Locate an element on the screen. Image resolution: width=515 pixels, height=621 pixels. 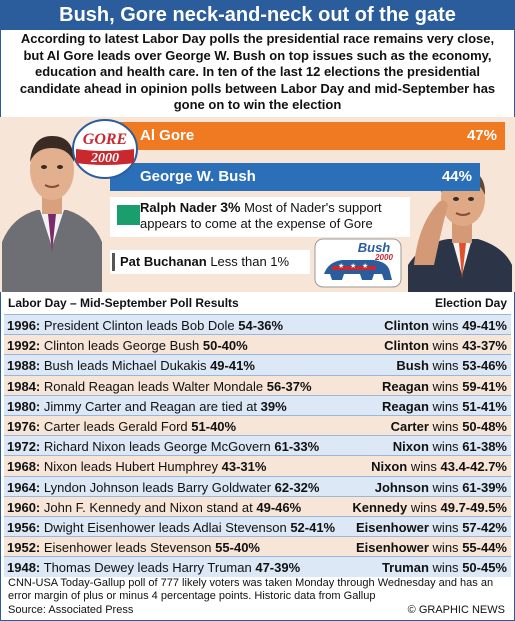
buchanan-text: Pat Buchanan Less than 1% is located at coordinates (204, 262).